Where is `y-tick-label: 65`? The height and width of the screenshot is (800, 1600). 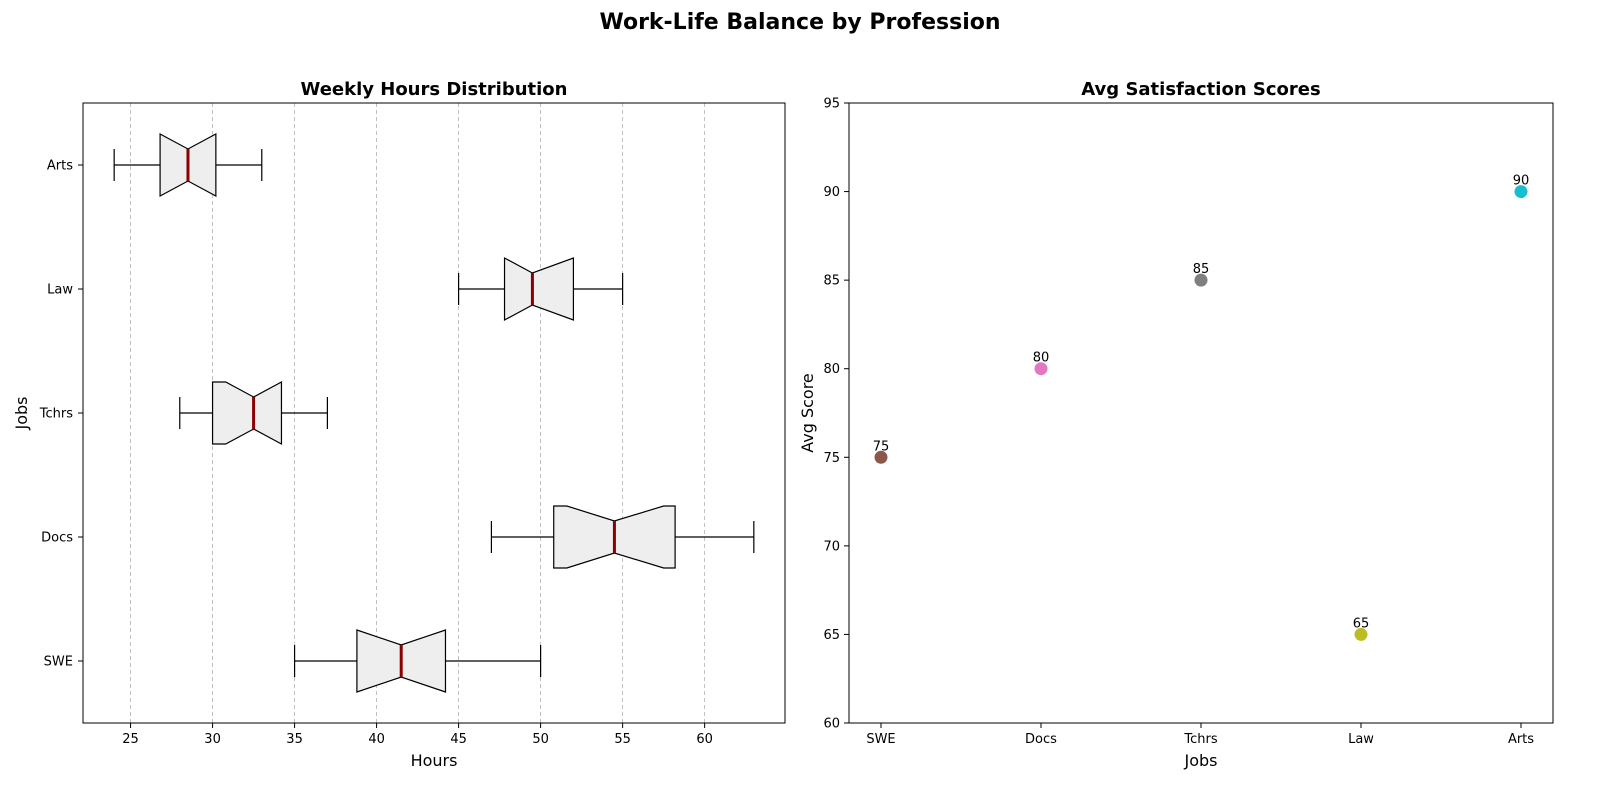 y-tick-label: 65 is located at coordinates (831, 635).